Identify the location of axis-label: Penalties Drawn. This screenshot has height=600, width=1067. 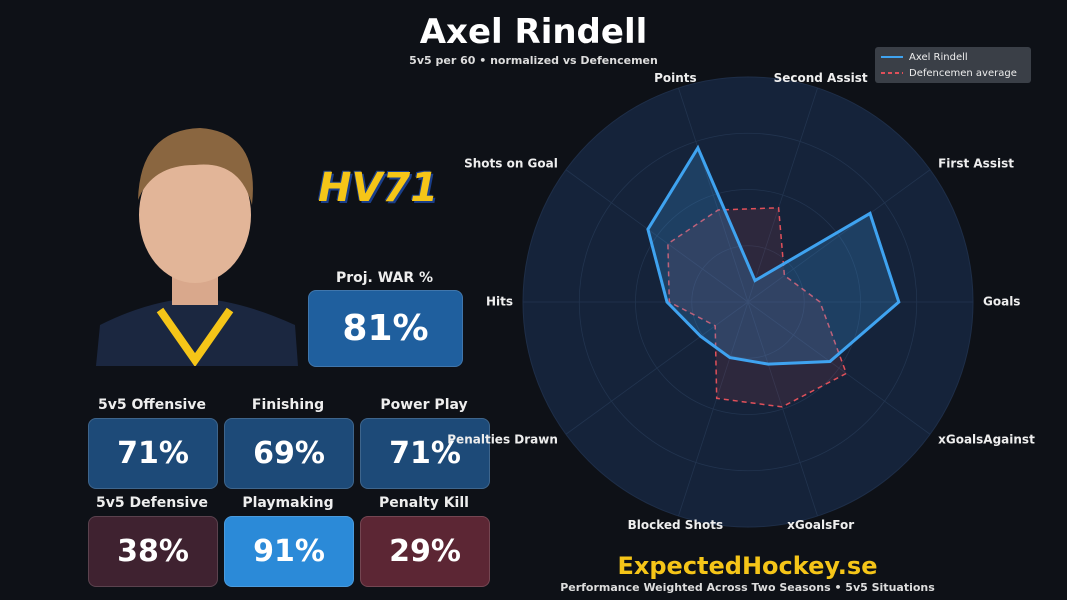
(502, 440).